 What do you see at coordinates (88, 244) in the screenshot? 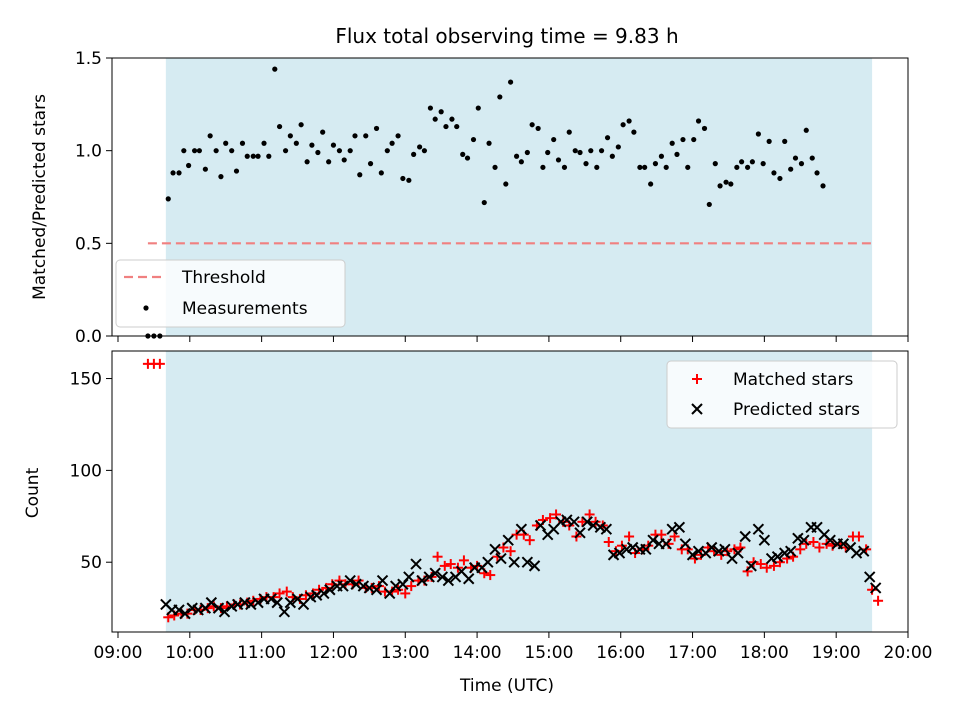
I see `top-y-tick-label: 0.5` at bounding box center [88, 244].